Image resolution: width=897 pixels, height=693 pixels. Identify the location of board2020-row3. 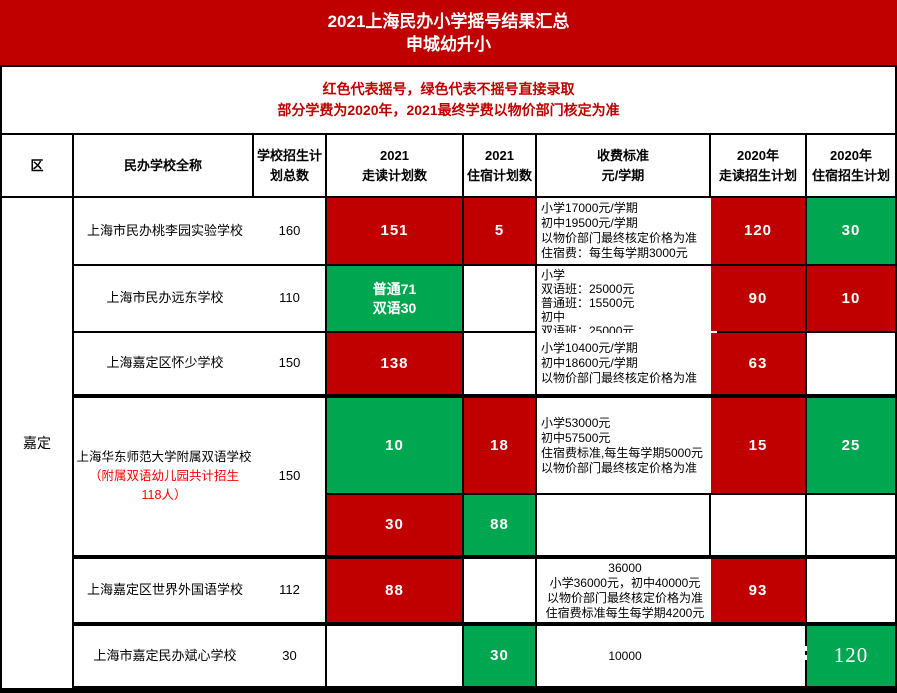
(851, 363).